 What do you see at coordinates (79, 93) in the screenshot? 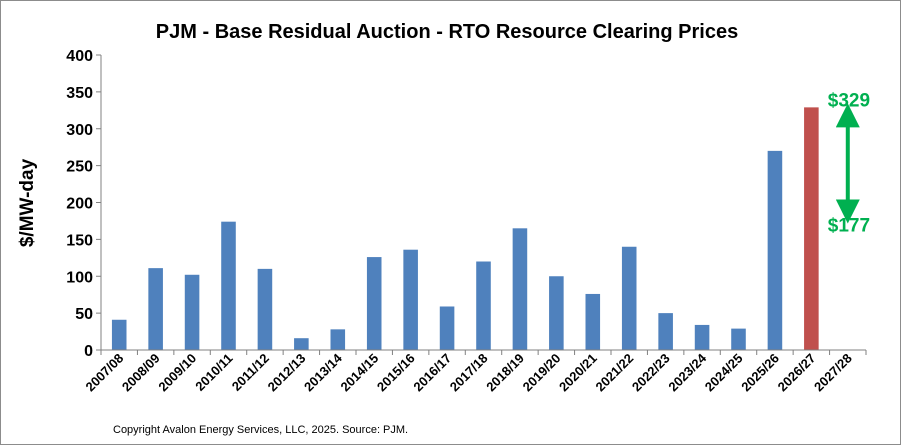
I see `y-tick-label: 350` at bounding box center [79, 93].